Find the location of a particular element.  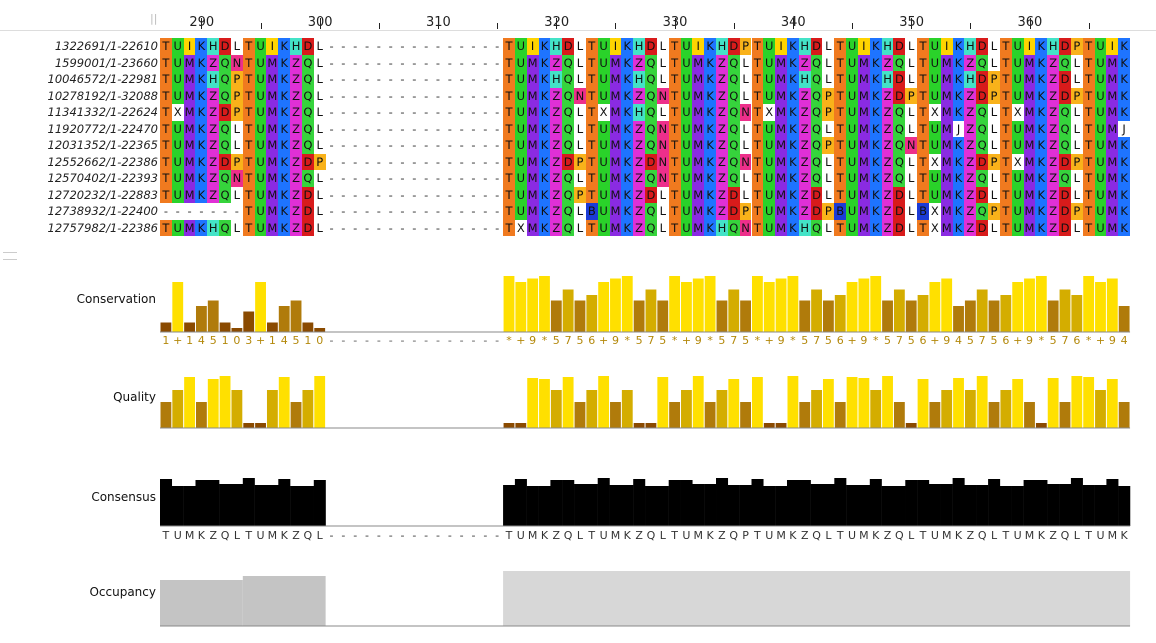

residue-cell: P is located at coordinates (580, 161).